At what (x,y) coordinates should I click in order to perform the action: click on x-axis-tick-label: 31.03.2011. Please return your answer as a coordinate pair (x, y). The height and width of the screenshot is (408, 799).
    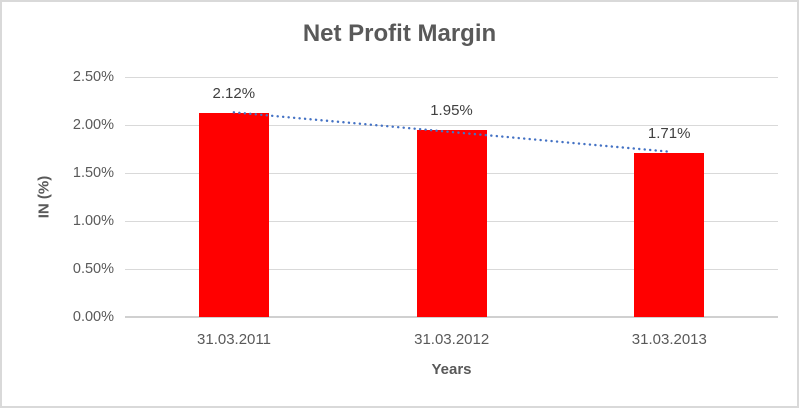
    Looking at the image, I should click on (234, 339).